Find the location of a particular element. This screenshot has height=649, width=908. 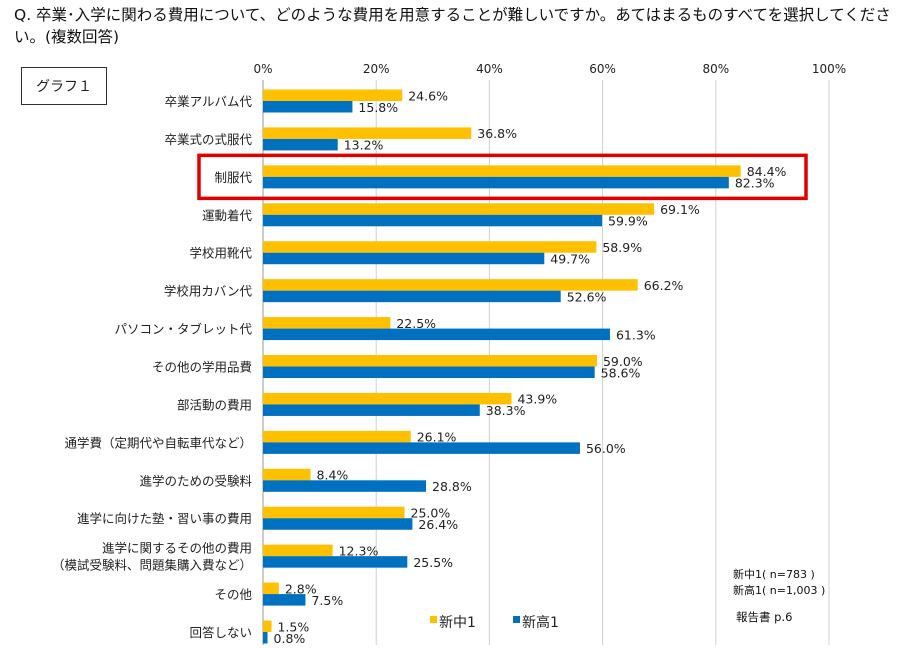

data-label: 58.6% is located at coordinates (621, 372).